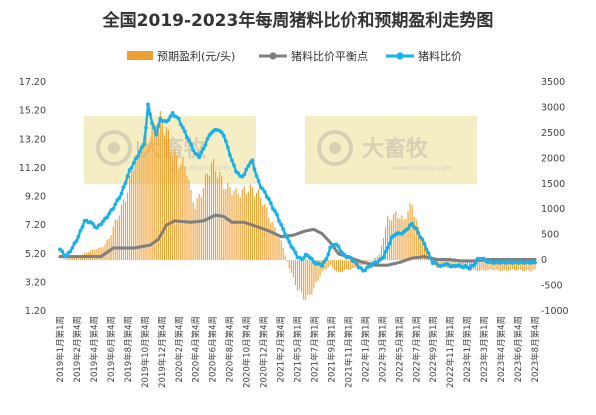 The image size is (596, 415). I want to click on legend-label-profit: 预期盈利(元/头), so click(196, 56).